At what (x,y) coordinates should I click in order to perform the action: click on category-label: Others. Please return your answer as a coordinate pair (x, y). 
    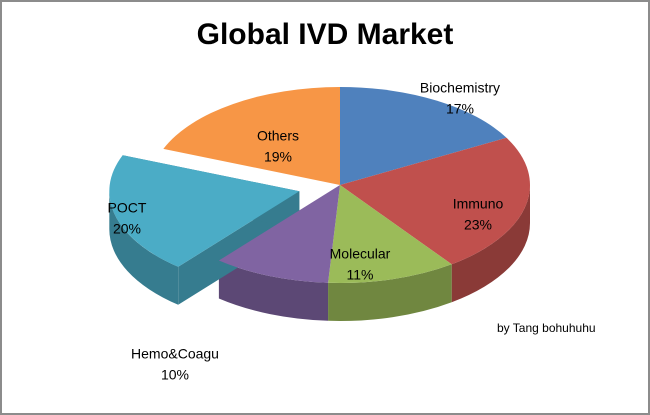
    Looking at the image, I should click on (278, 136).